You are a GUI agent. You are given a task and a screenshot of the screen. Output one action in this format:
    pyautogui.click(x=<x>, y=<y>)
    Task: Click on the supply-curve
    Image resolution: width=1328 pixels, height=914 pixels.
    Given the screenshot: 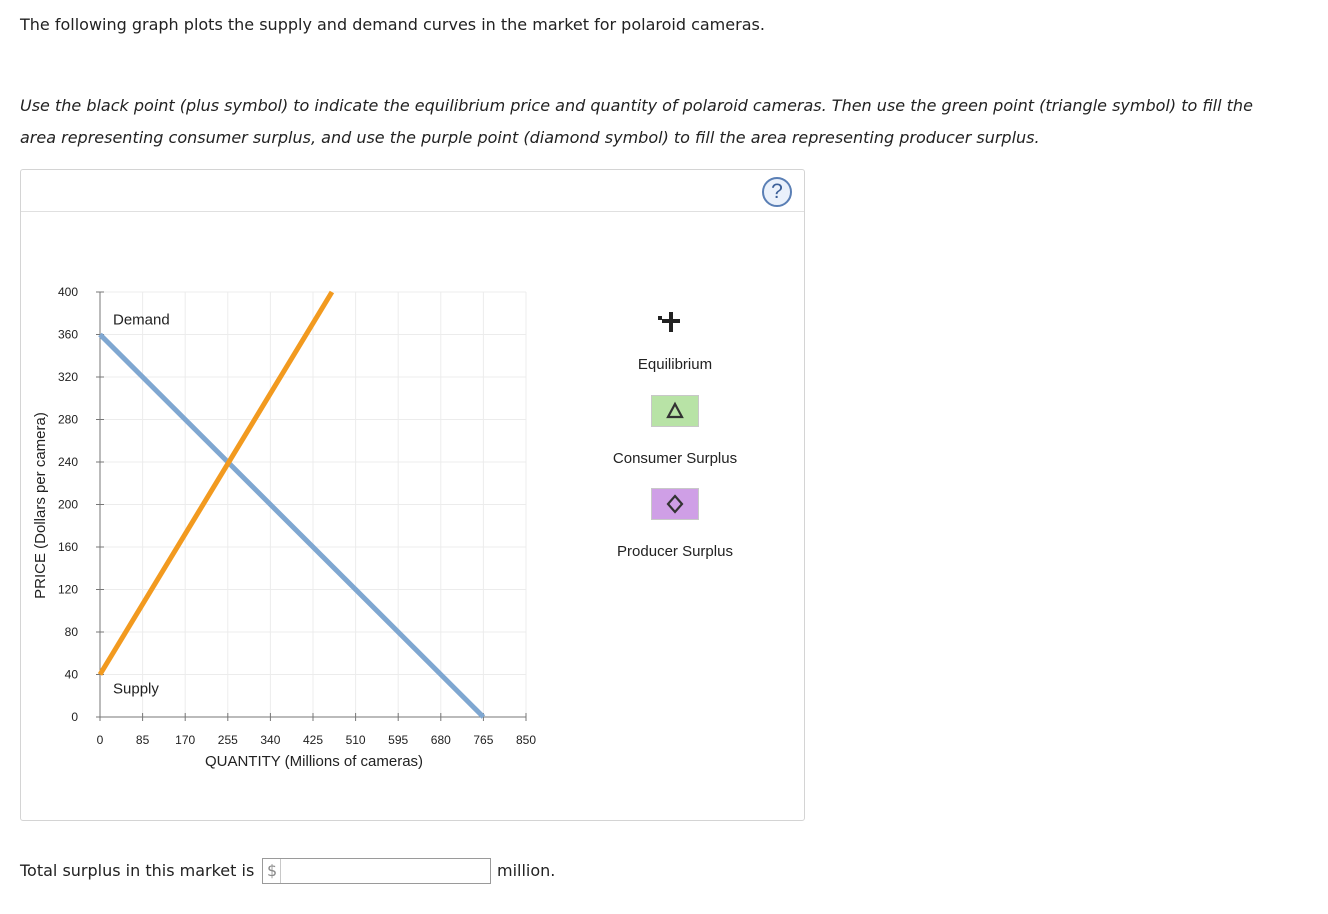 What is the action you would take?
    pyautogui.click(x=216, y=483)
    